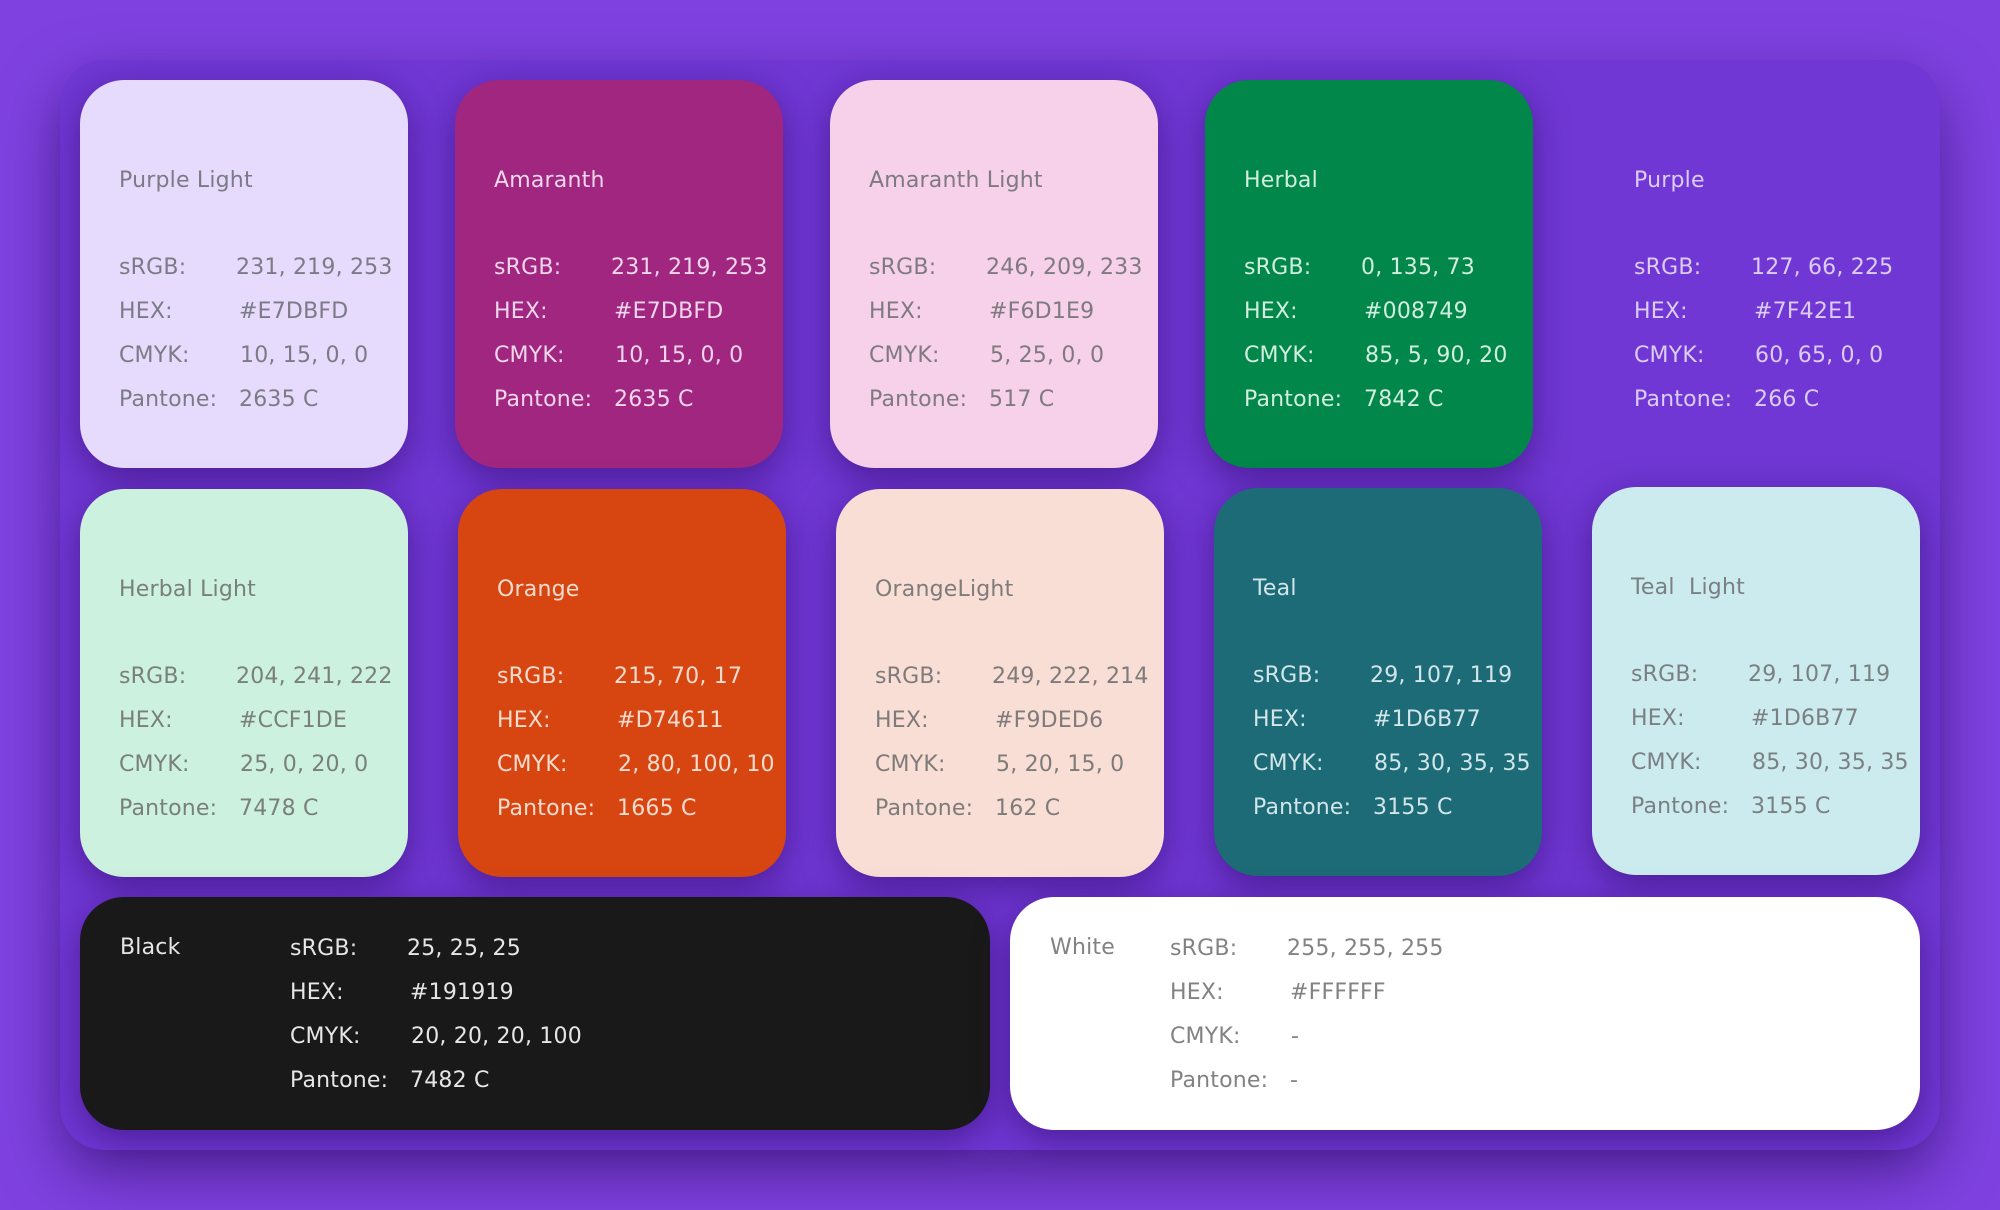  I want to click on hex-value: #008749, so click(1416, 311).